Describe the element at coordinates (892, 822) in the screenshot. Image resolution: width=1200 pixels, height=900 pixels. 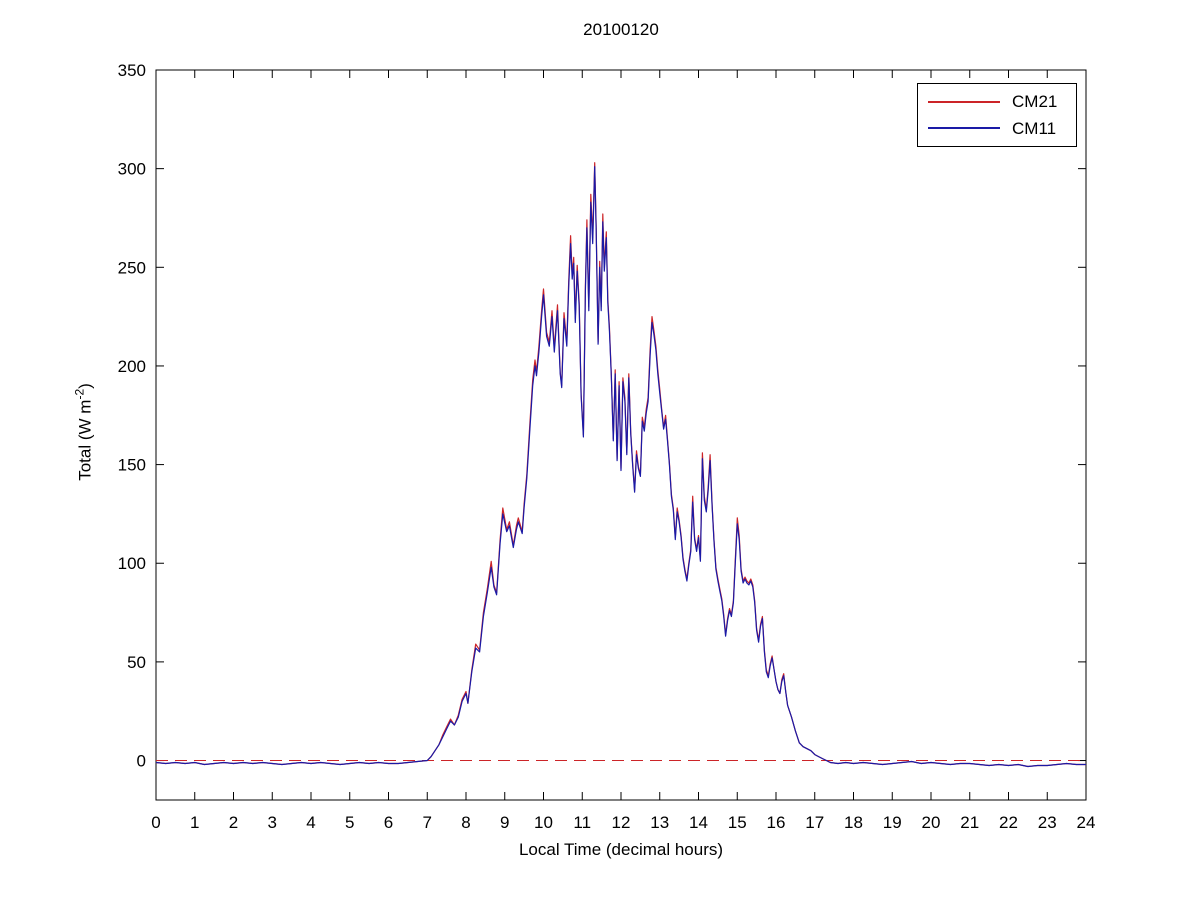
I see `x-tick-label: 19` at that location.